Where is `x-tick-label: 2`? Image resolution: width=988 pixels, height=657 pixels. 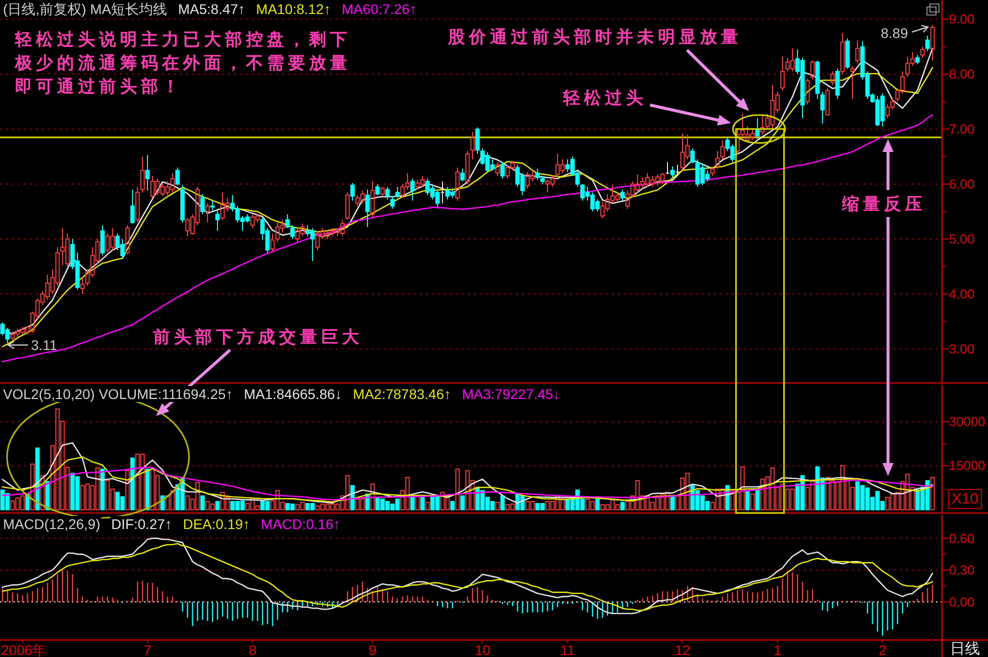 x-tick-label: 2 is located at coordinates (882, 649).